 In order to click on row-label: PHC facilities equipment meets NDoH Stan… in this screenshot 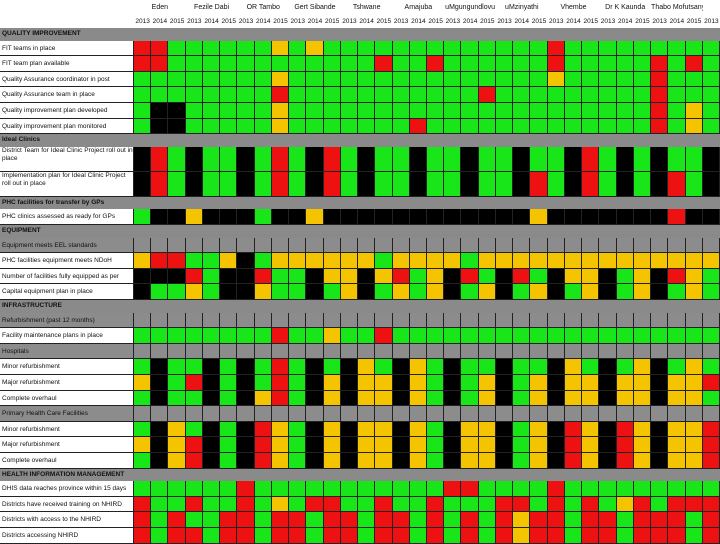, I will do `click(67, 261)`.